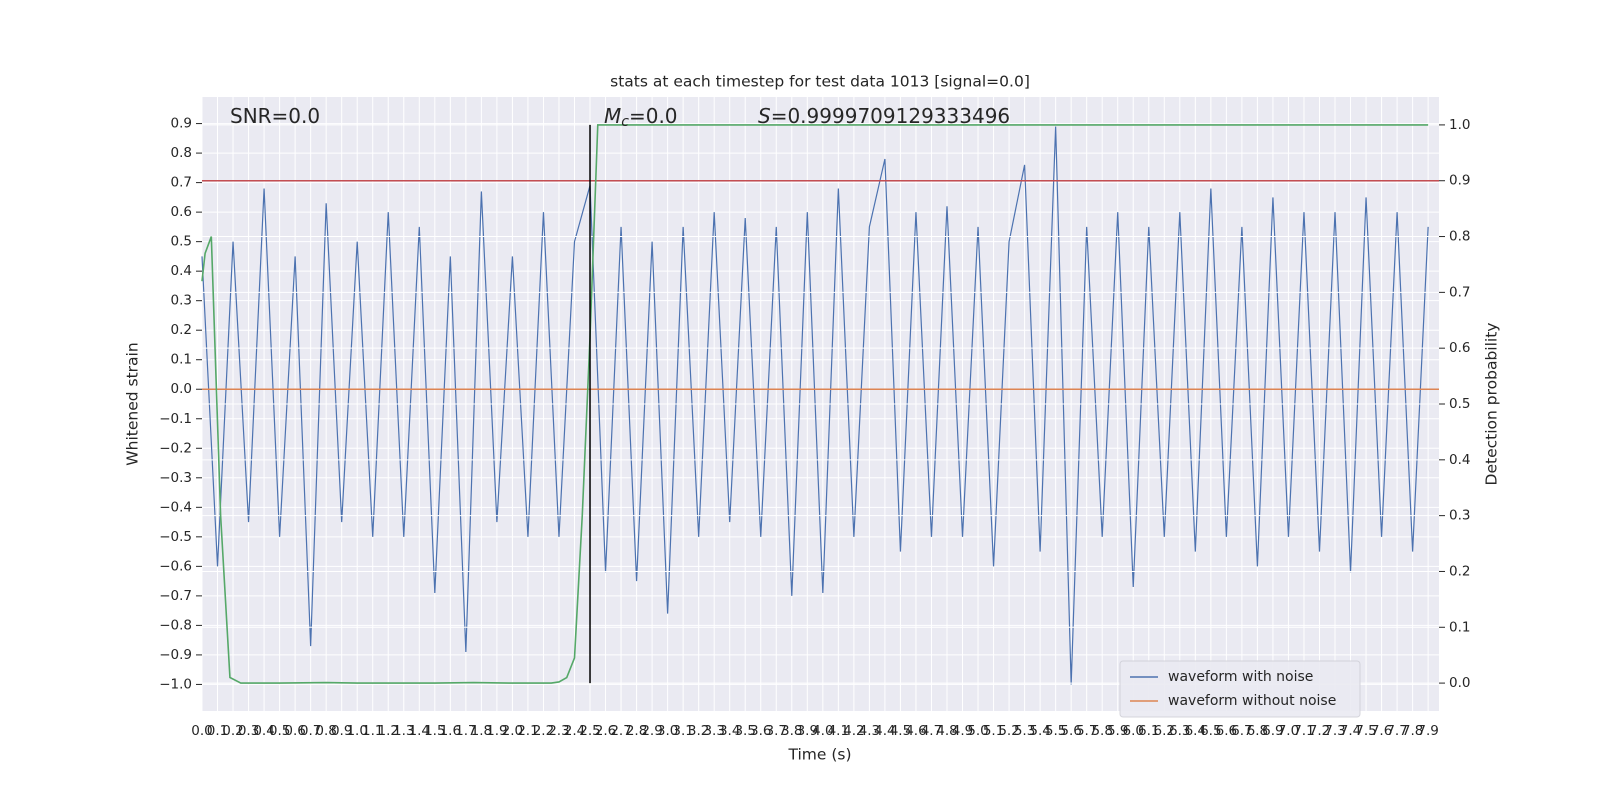  What do you see at coordinates (175, 507) in the screenshot?
I see `y-tick-label: −0.4` at bounding box center [175, 507].